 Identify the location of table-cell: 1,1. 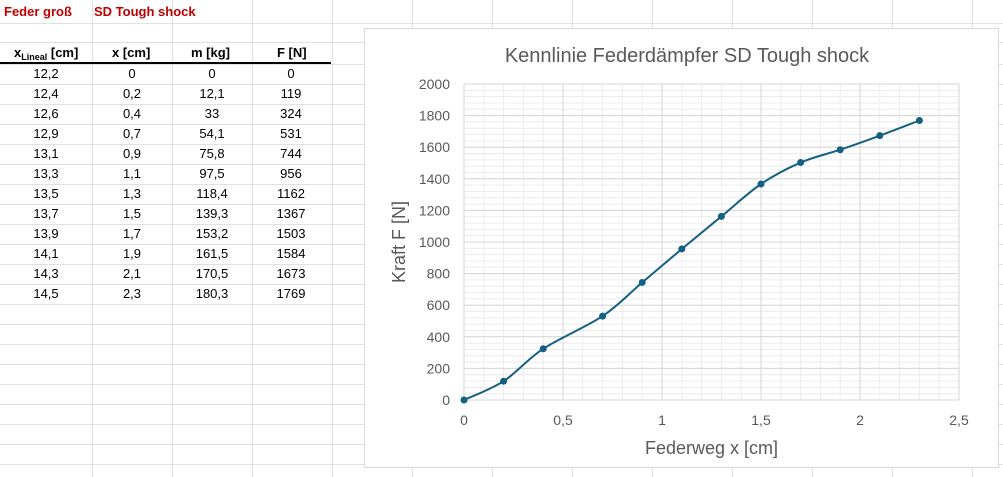
(132, 173).